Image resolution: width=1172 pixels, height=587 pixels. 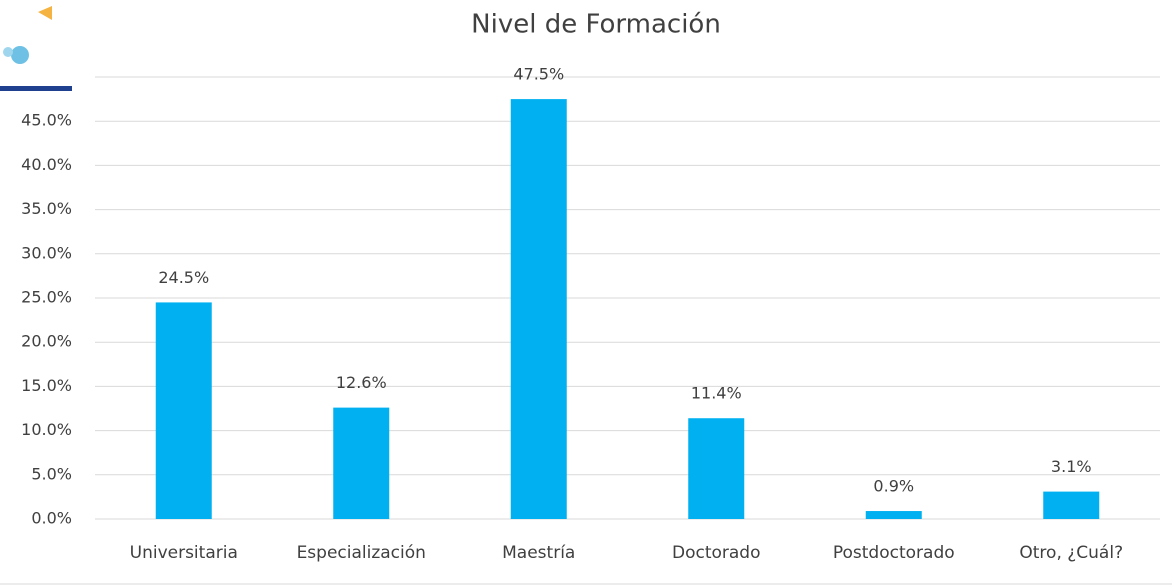 I want to click on data-label: 3.1%, so click(x=1071, y=466).